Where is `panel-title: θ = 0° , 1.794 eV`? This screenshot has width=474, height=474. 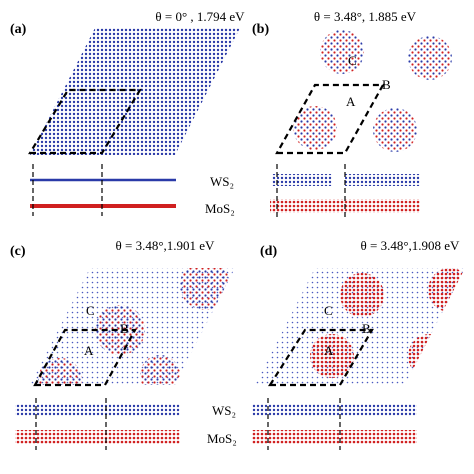 panel-title: θ = 0° , 1.794 eV is located at coordinates (200, 16).